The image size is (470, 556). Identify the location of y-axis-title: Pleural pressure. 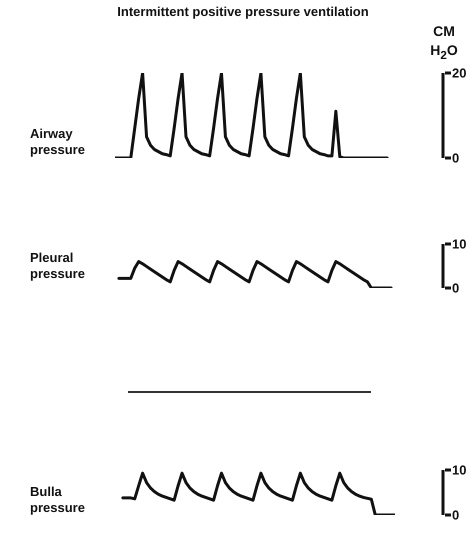
(58, 266).